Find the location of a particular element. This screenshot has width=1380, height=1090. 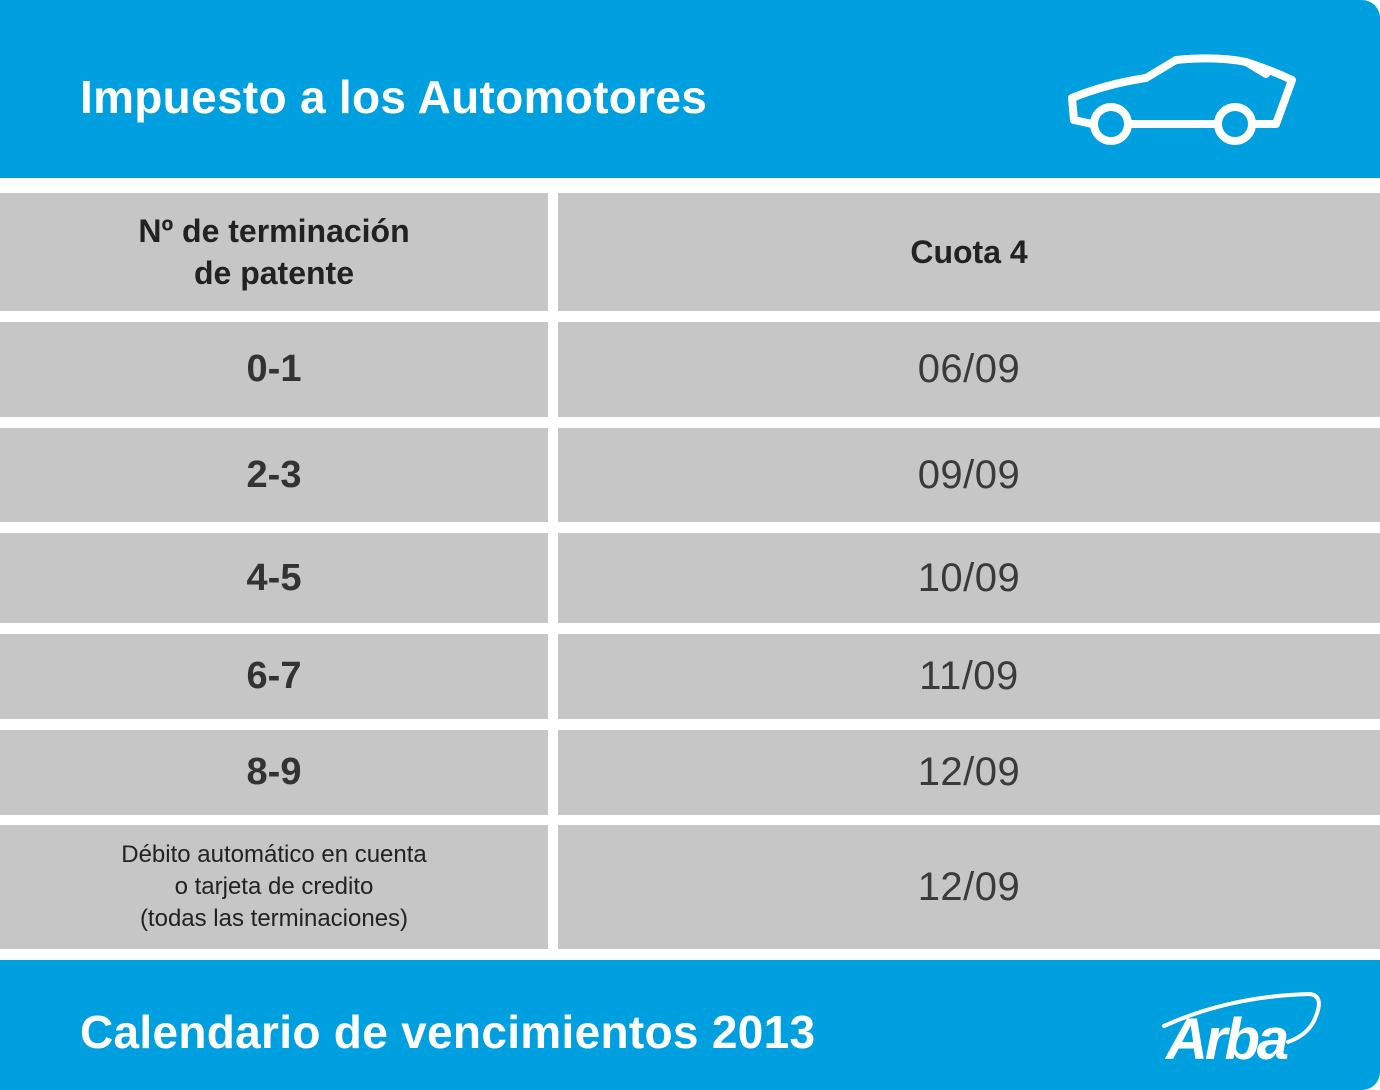

table-row: 2-3 09/09 is located at coordinates (690, 475).